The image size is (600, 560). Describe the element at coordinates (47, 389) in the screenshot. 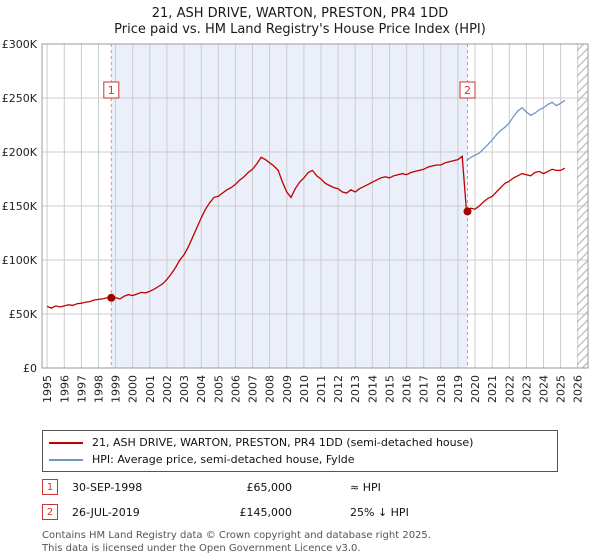

I see `x-tick-label: 1995` at that location.